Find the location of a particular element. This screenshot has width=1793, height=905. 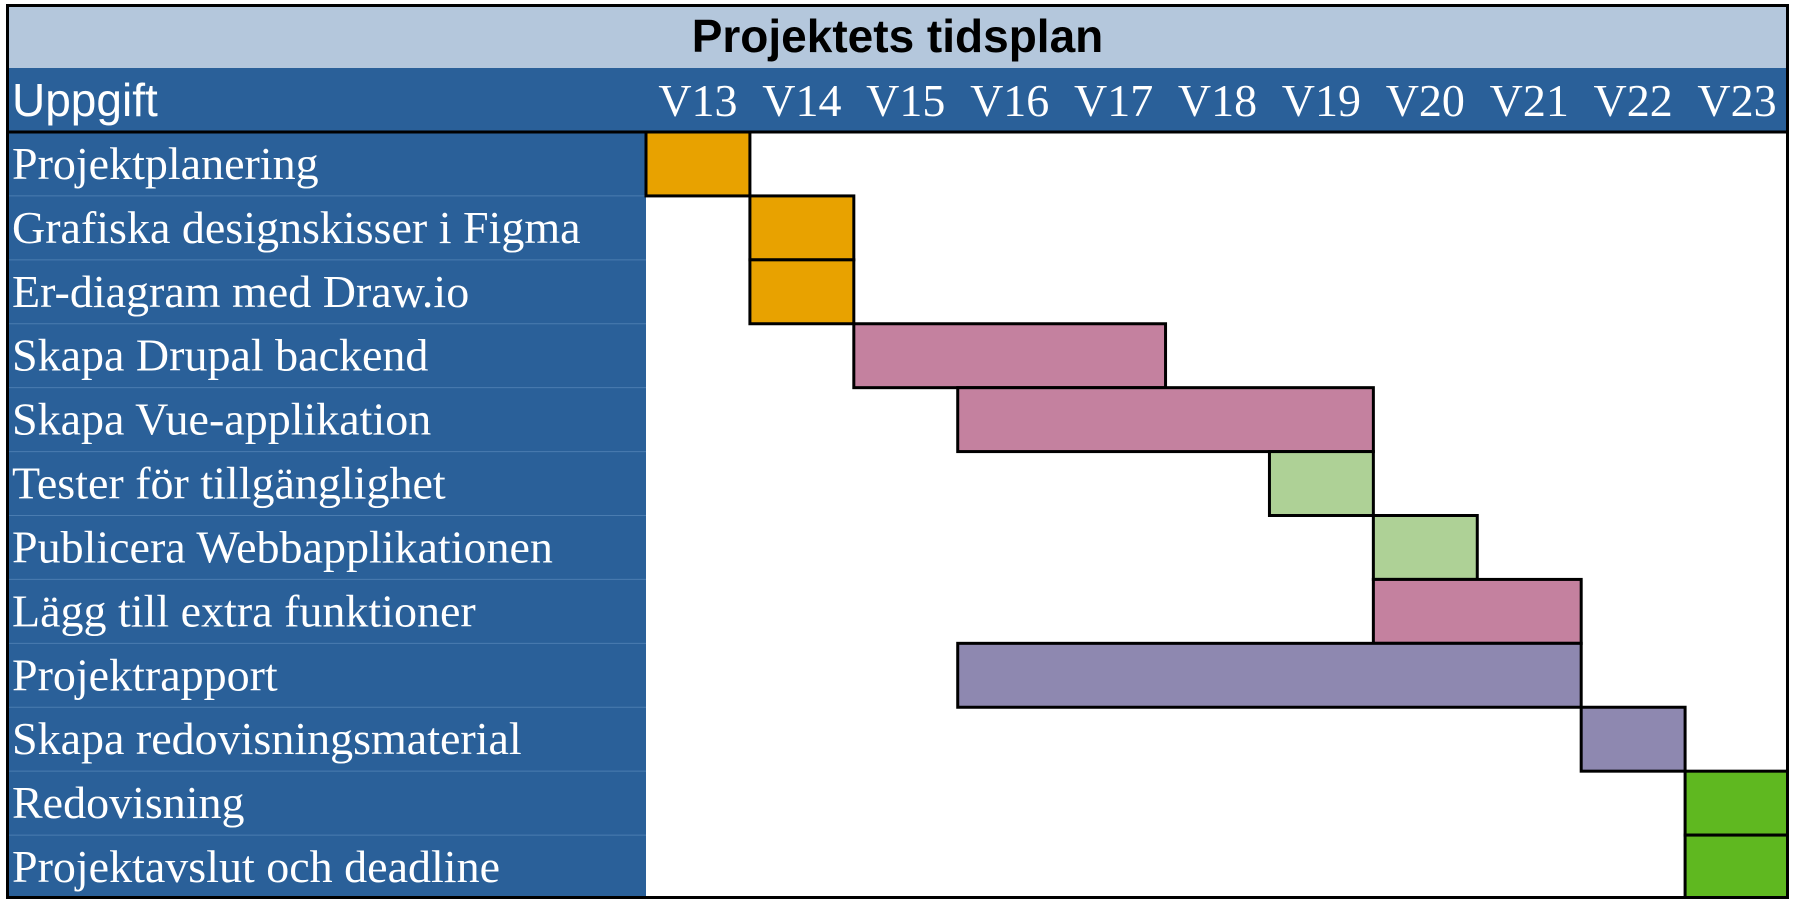

task-label: Tester för tillgänglighet is located at coordinates (229, 483).